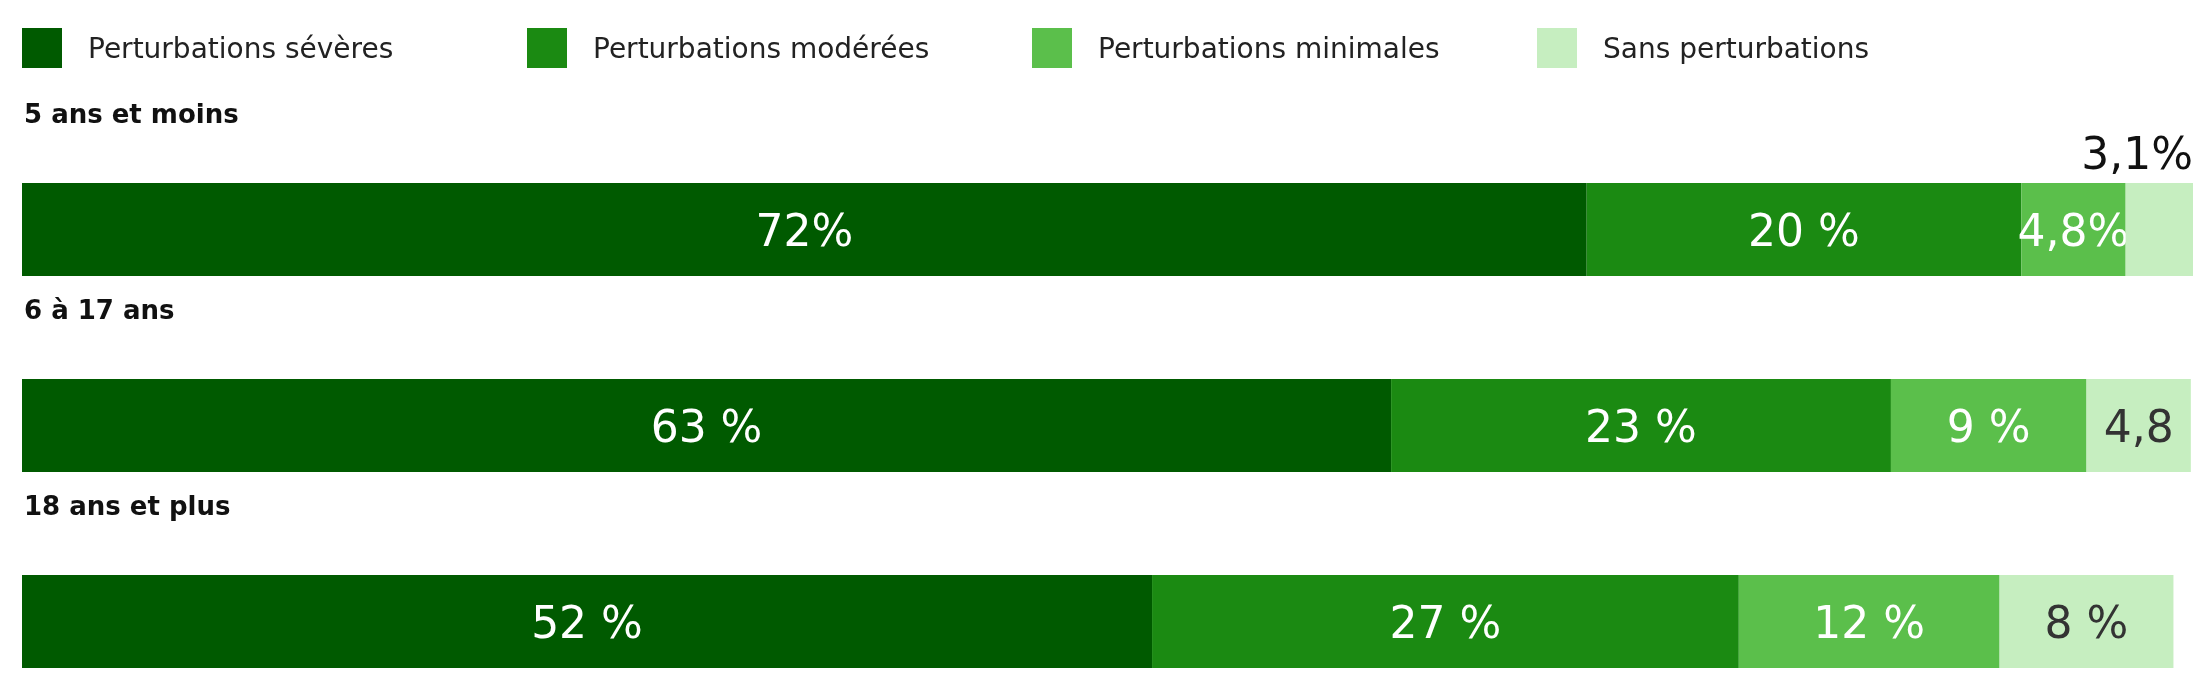  What do you see at coordinates (241, 48) in the screenshot?
I see `legend-label: Perturbations sévères` at bounding box center [241, 48].